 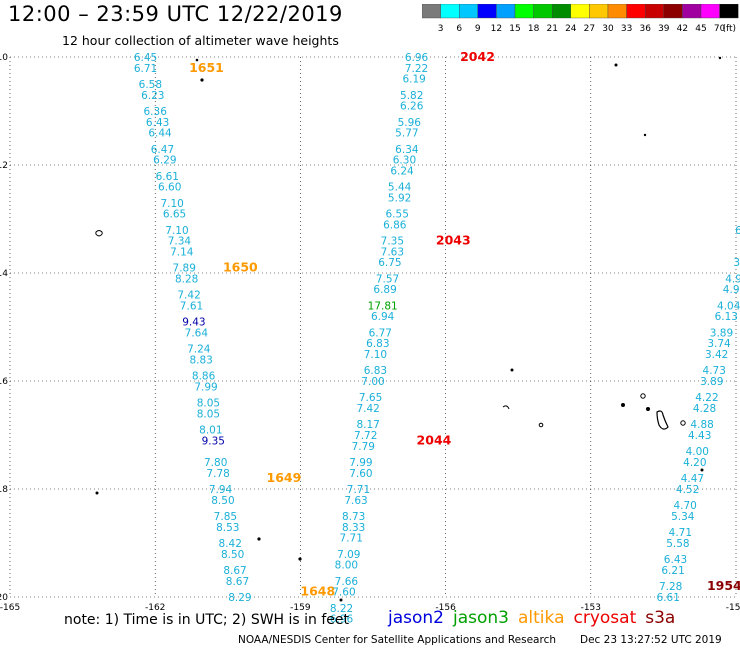 I want to click on wave-height-value: 7.10, so click(x=176, y=231).